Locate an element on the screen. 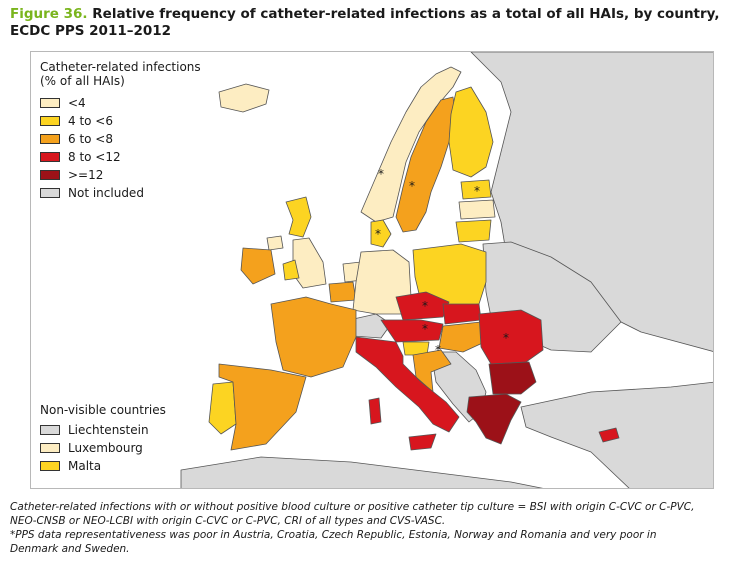 The width and height of the screenshot is (738, 565). map-country-finland is located at coordinates (471, 132).